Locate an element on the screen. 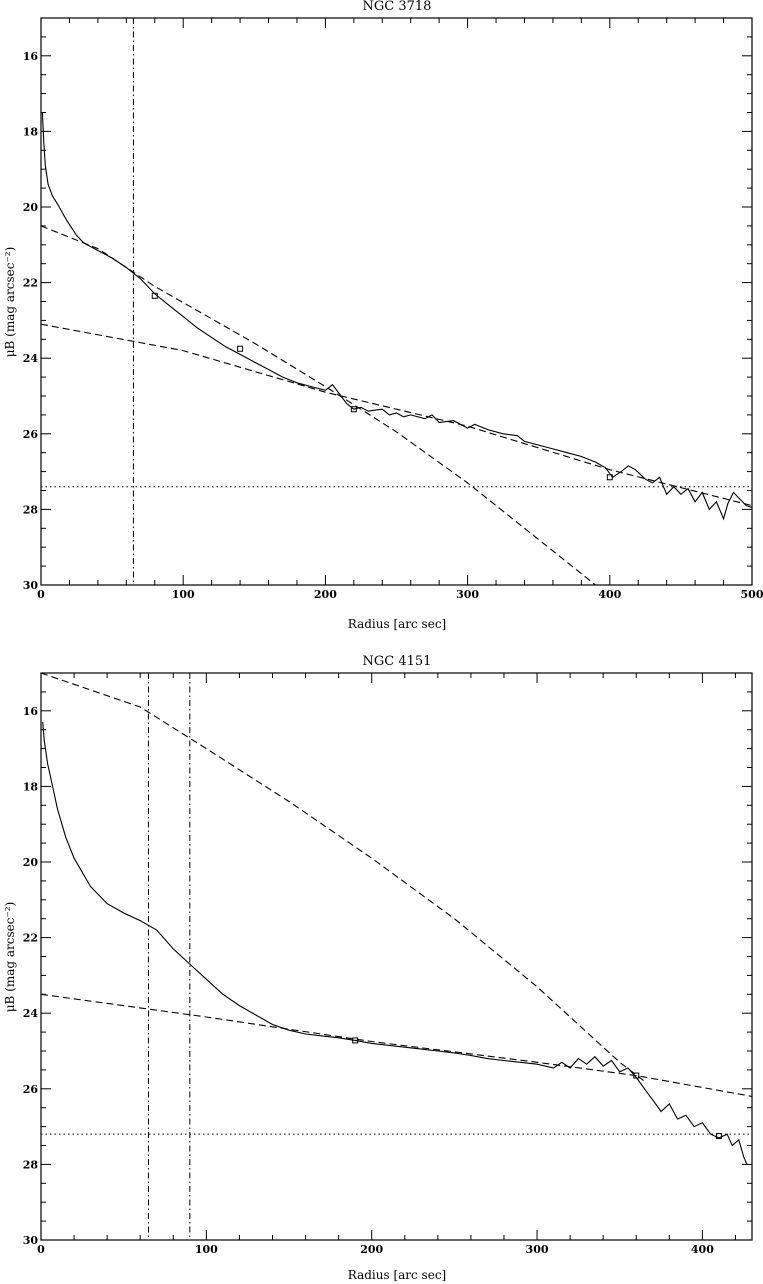 The height and width of the screenshot is (1284, 763). x-tick-label: 500 is located at coordinates (752, 594).